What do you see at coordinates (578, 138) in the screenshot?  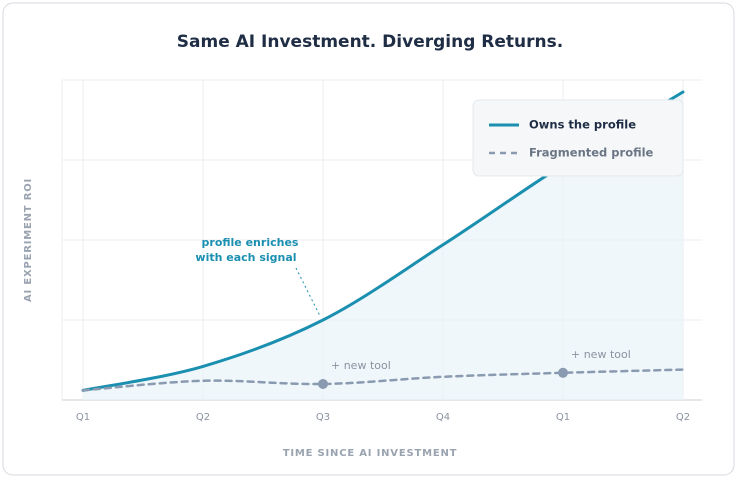 I see `legend-box` at bounding box center [578, 138].